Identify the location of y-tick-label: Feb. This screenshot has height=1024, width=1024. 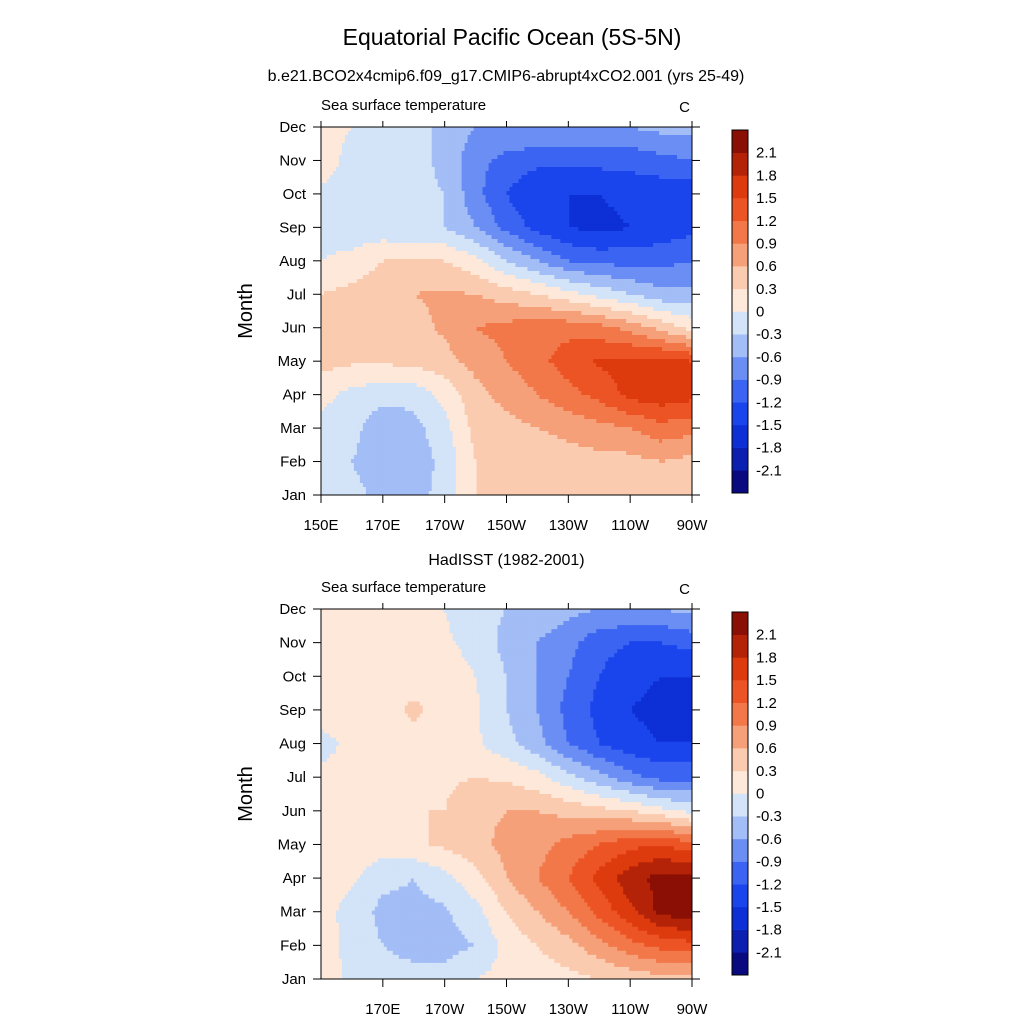
(293, 945).